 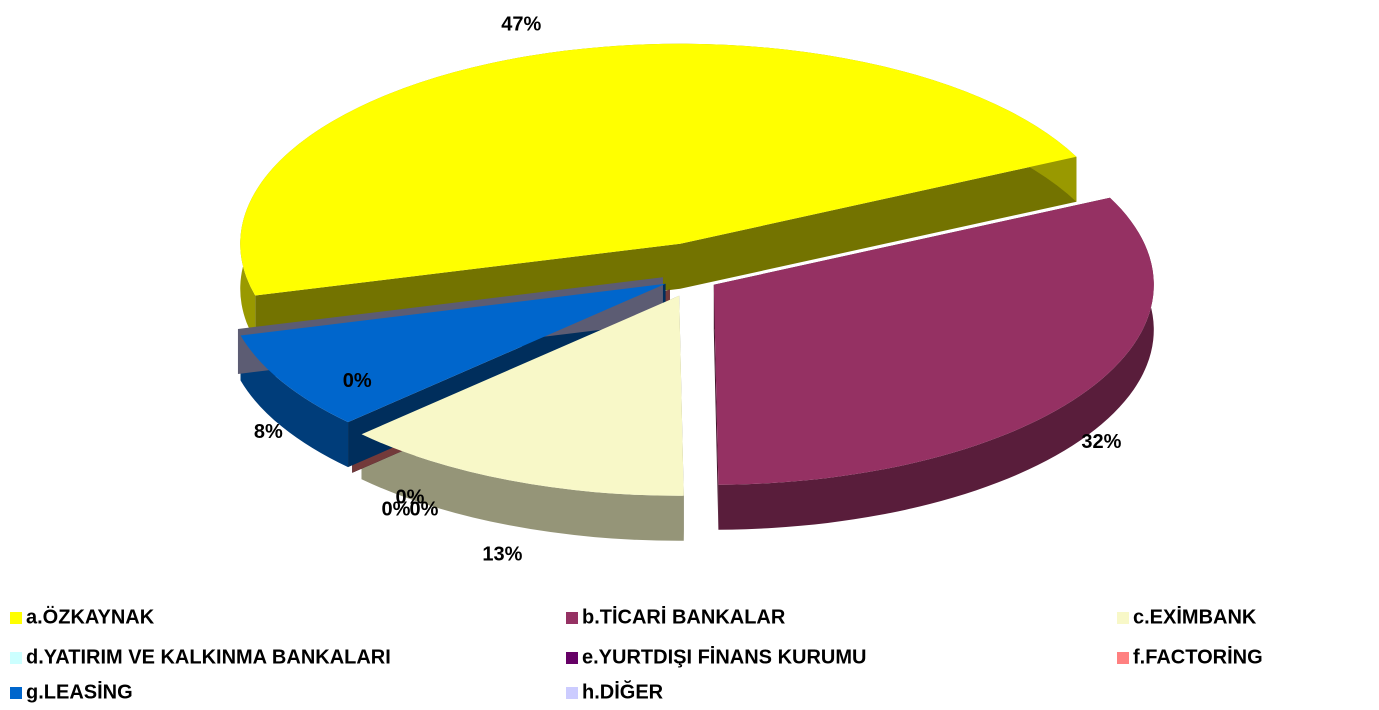 I want to click on data-label: 32%, so click(x=1101, y=442).